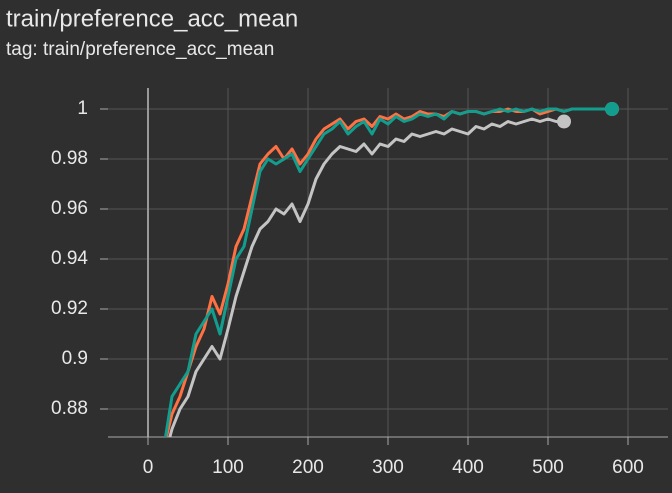  What do you see at coordinates (69, 158) in the screenshot?
I see `y-tick-label: 0.98` at bounding box center [69, 158].